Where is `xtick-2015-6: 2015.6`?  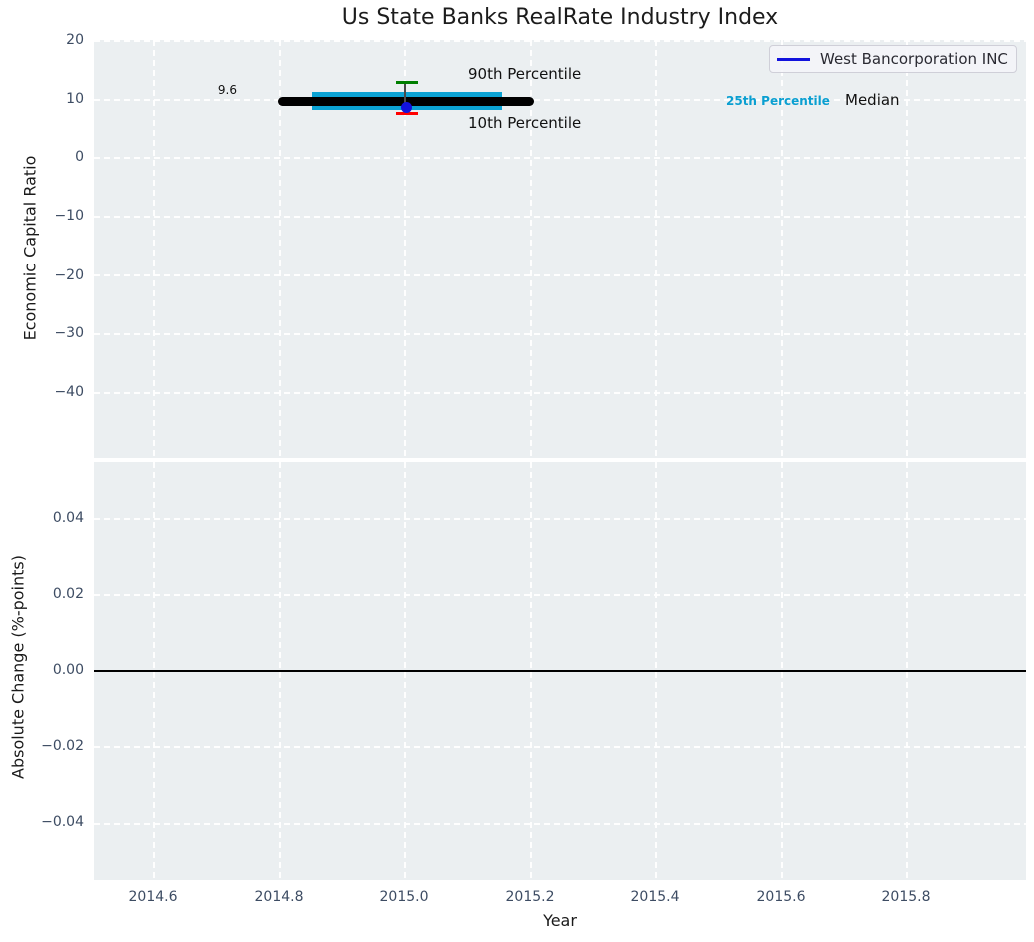
xtick-2015-6: 2015.6 is located at coordinates (781, 897).